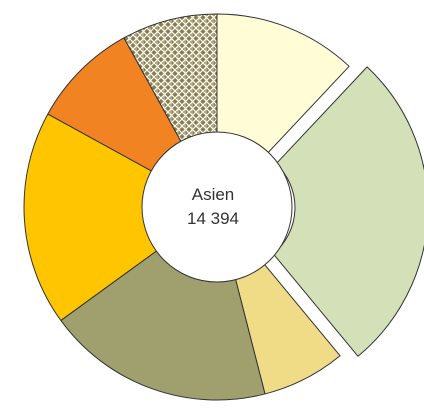  What do you see at coordinates (217, 207) in the screenshot?
I see `donut-hole` at bounding box center [217, 207].